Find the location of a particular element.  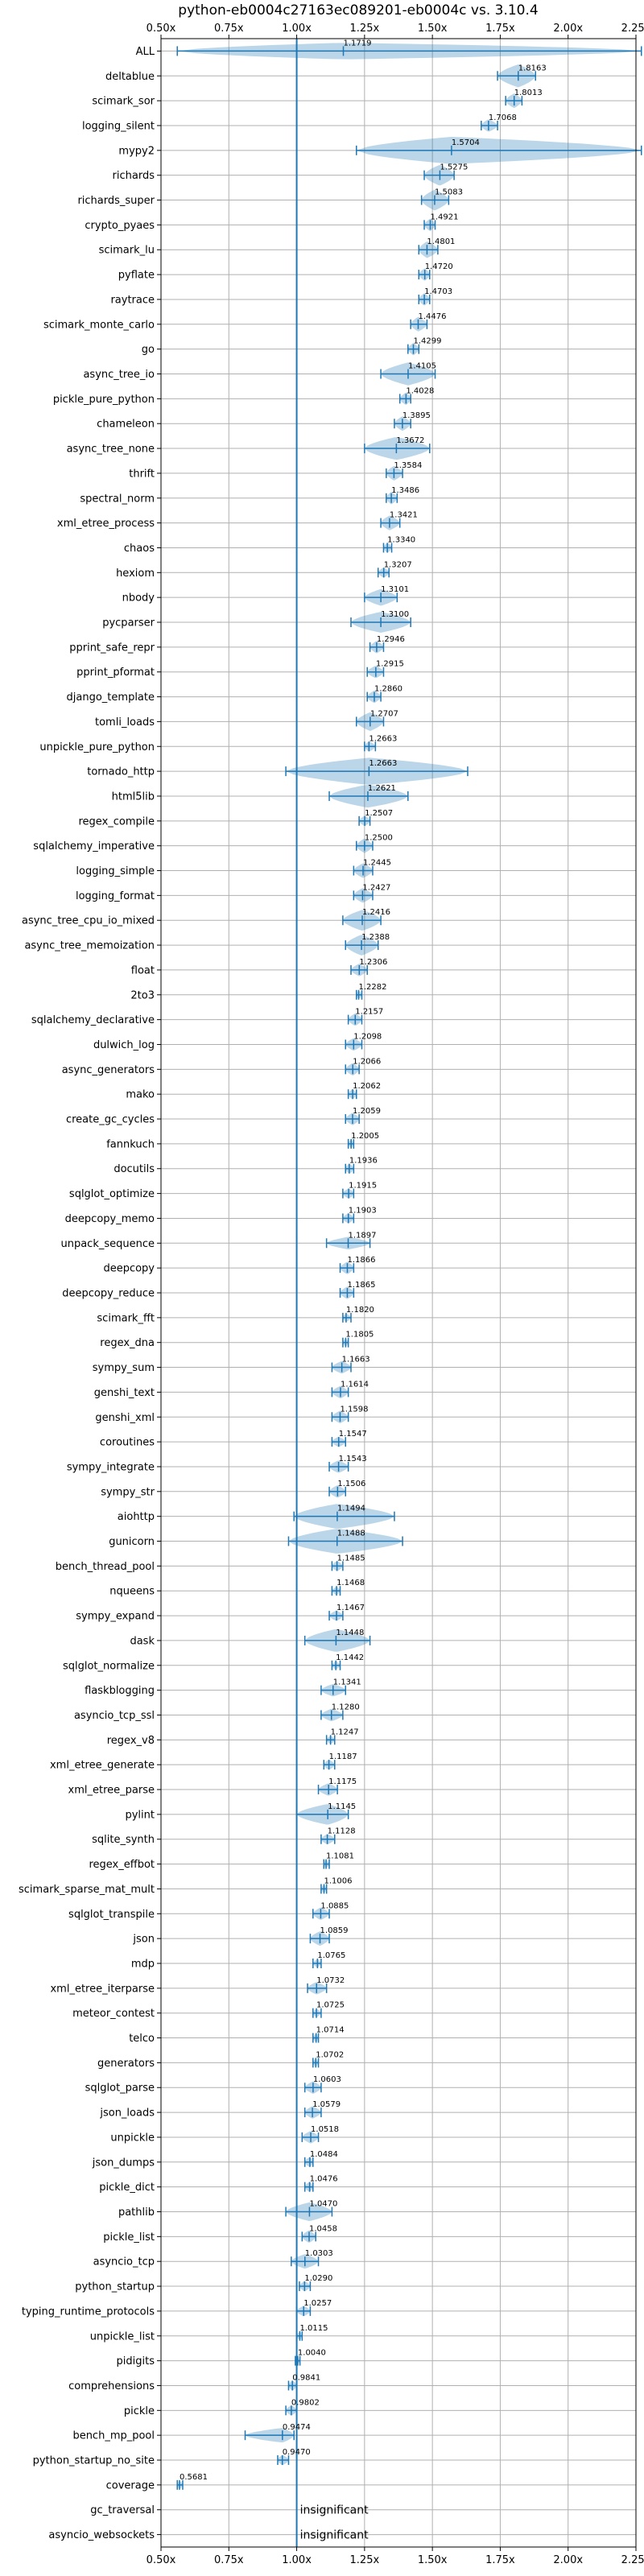

benchmark-name-label: sympy_str is located at coordinates (128, 1492).